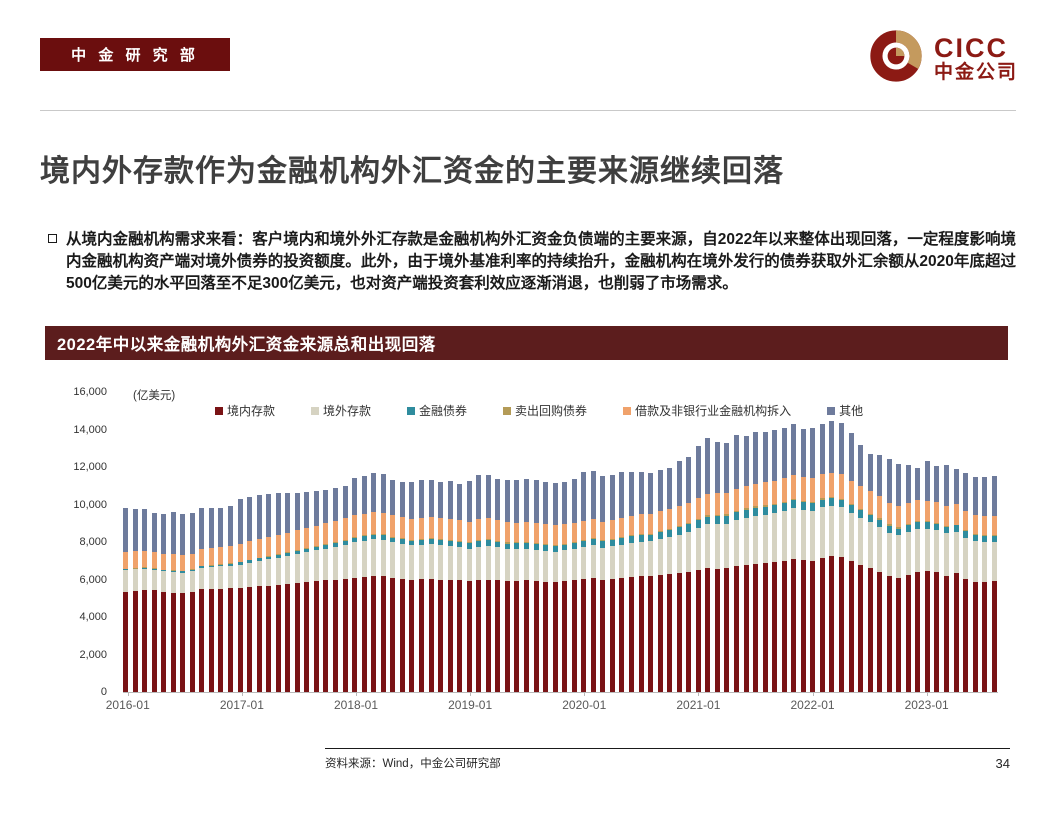  Describe the element at coordinates (135, 55) in the screenshot. I see `research-dept-badge-label: 中 金 研 究 部` at that location.